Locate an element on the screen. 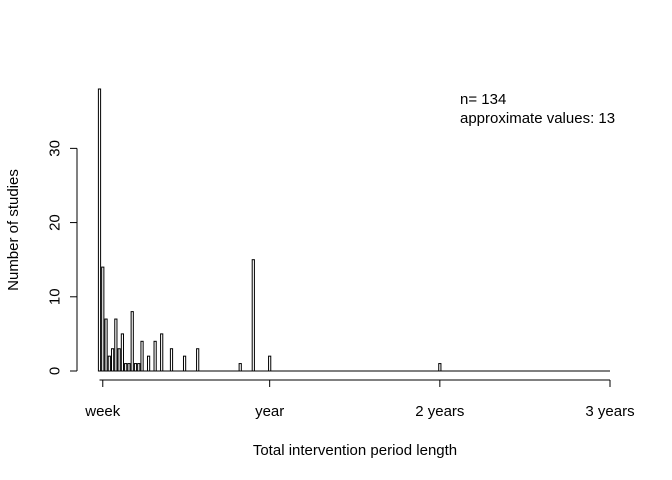 This screenshot has height=480, width=672. x-tick-label: 2 years is located at coordinates (439, 411).